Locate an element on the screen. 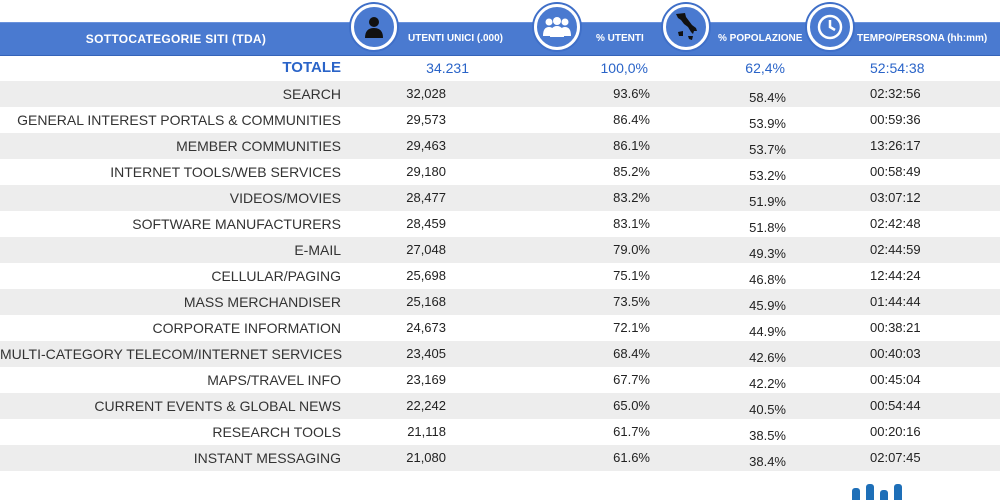 The image size is (1000, 500). table-row: RESEARCH TOOLS 21,118 61.7% 38.5% 00:20:16 is located at coordinates (500, 432).